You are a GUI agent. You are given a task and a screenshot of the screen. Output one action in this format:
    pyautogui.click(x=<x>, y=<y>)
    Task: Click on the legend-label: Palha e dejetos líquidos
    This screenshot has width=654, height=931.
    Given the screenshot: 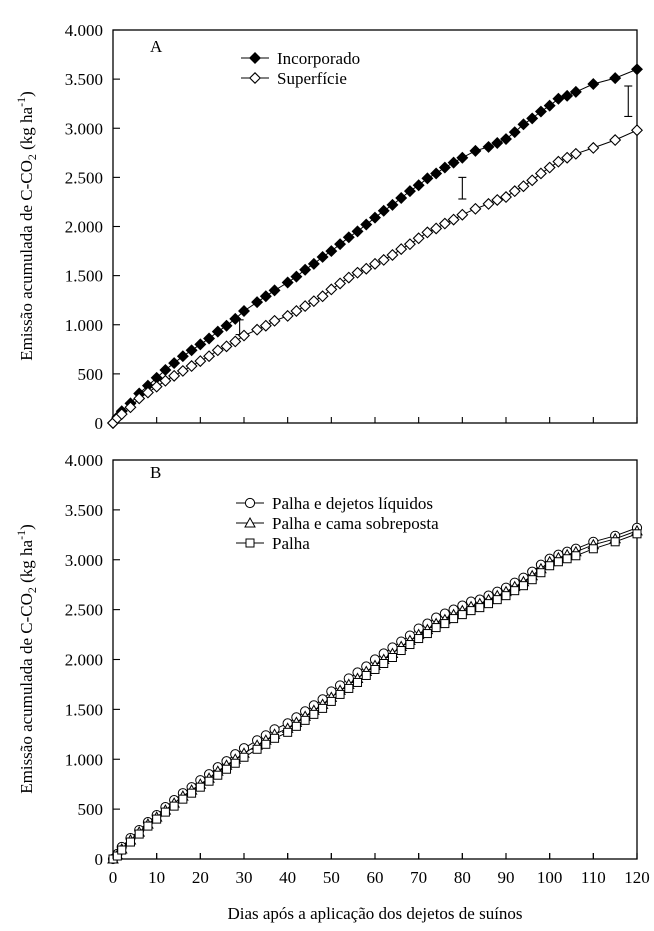 What is the action you would take?
    pyautogui.click(x=352, y=503)
    